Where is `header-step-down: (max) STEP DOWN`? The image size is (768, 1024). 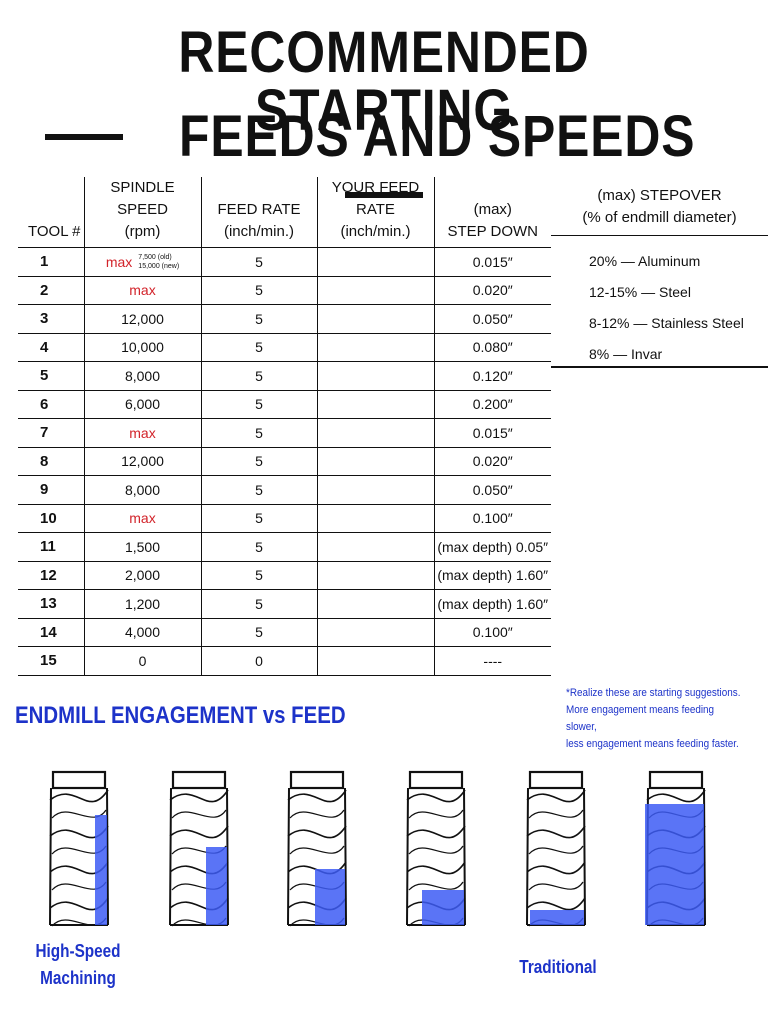
header-step-down: (max) STEP DOWN is located at coordinates (492, 212).